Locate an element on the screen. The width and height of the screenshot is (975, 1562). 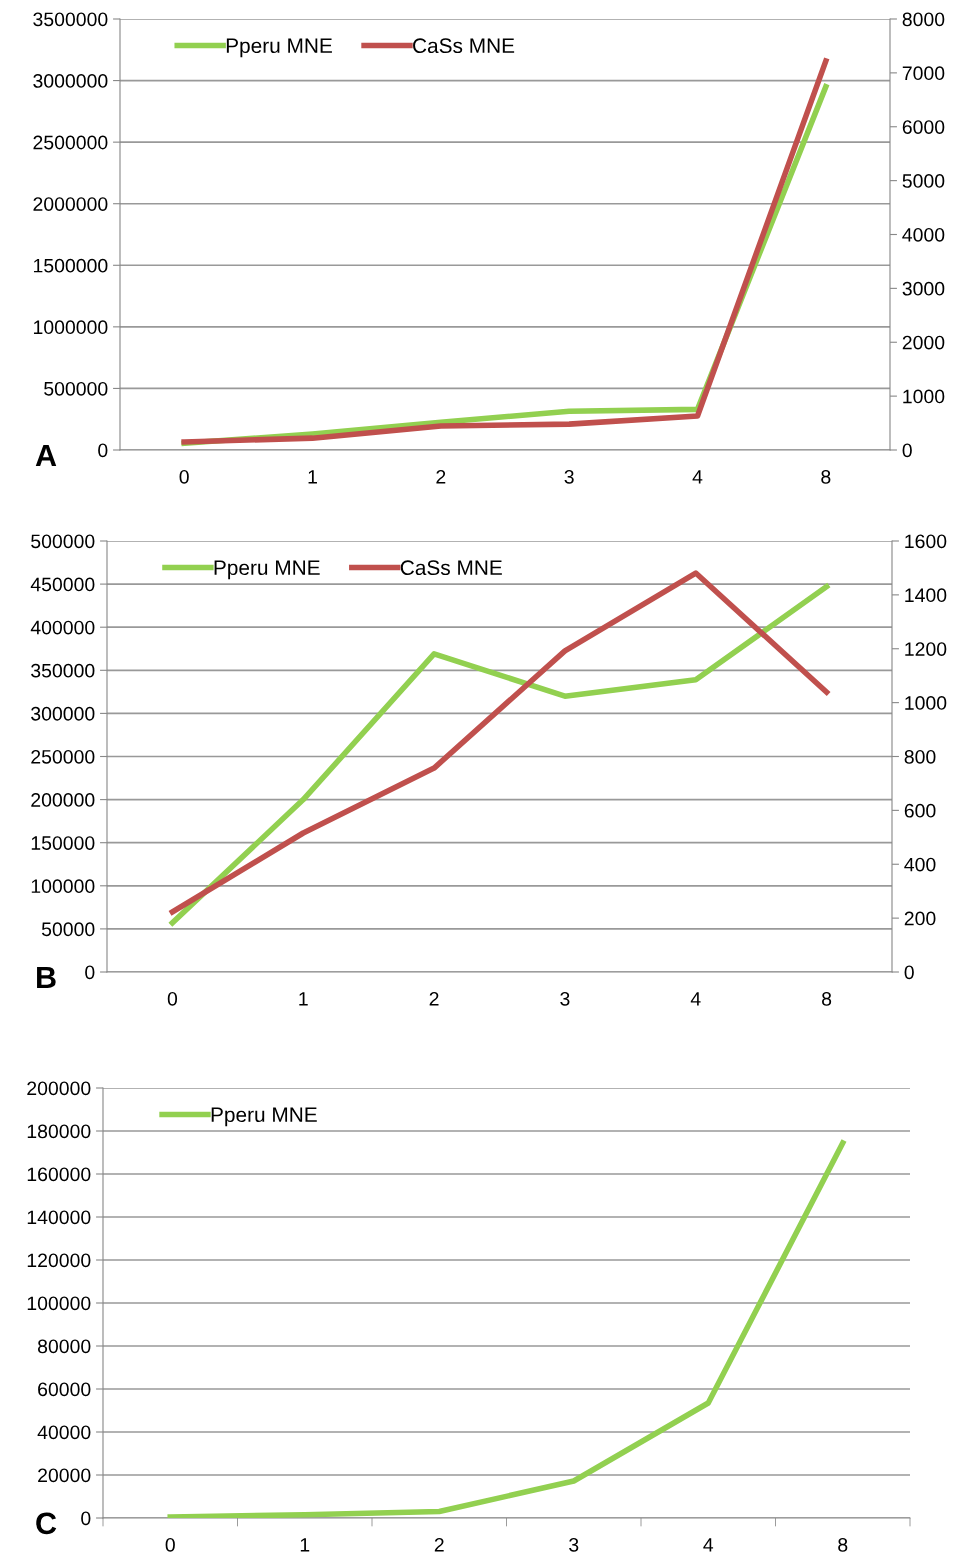
y2-tick-label: 2000 is located at coordinates (923, 342).